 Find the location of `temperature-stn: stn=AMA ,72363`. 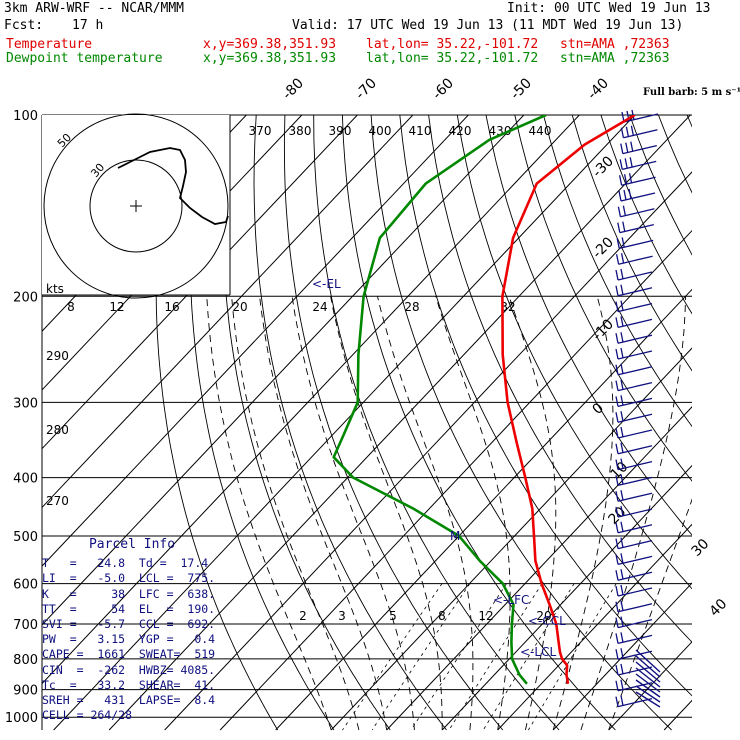

temperature-stn: stn=AMA ,72363 is located at coordinates (615, 44).